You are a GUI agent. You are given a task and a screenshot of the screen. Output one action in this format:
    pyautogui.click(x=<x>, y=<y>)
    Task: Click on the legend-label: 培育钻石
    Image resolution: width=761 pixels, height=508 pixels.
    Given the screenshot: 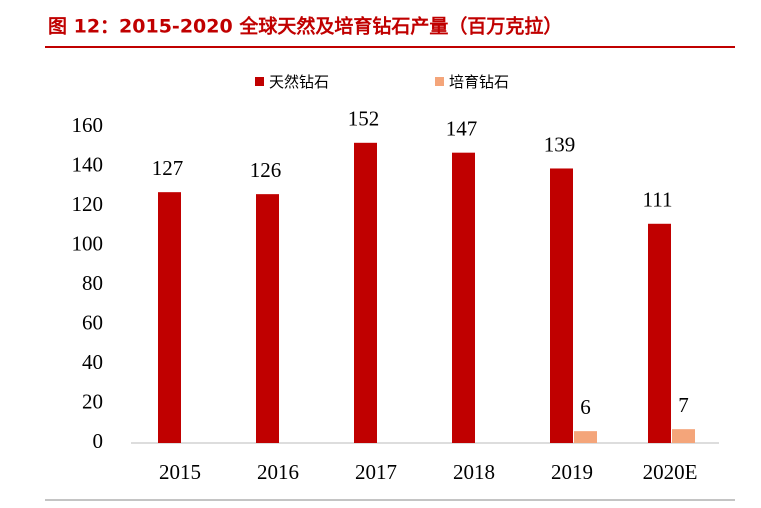 What is the action you would take?
    pyautogui.click(x=479, y=82)
    